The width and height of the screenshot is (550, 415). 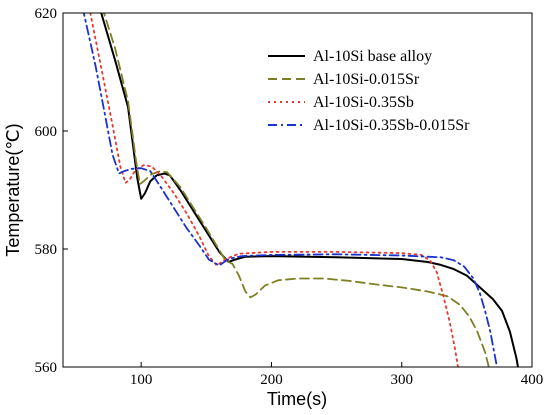 I want to click on y-tick-label: 600, so click(x=46, y=132).